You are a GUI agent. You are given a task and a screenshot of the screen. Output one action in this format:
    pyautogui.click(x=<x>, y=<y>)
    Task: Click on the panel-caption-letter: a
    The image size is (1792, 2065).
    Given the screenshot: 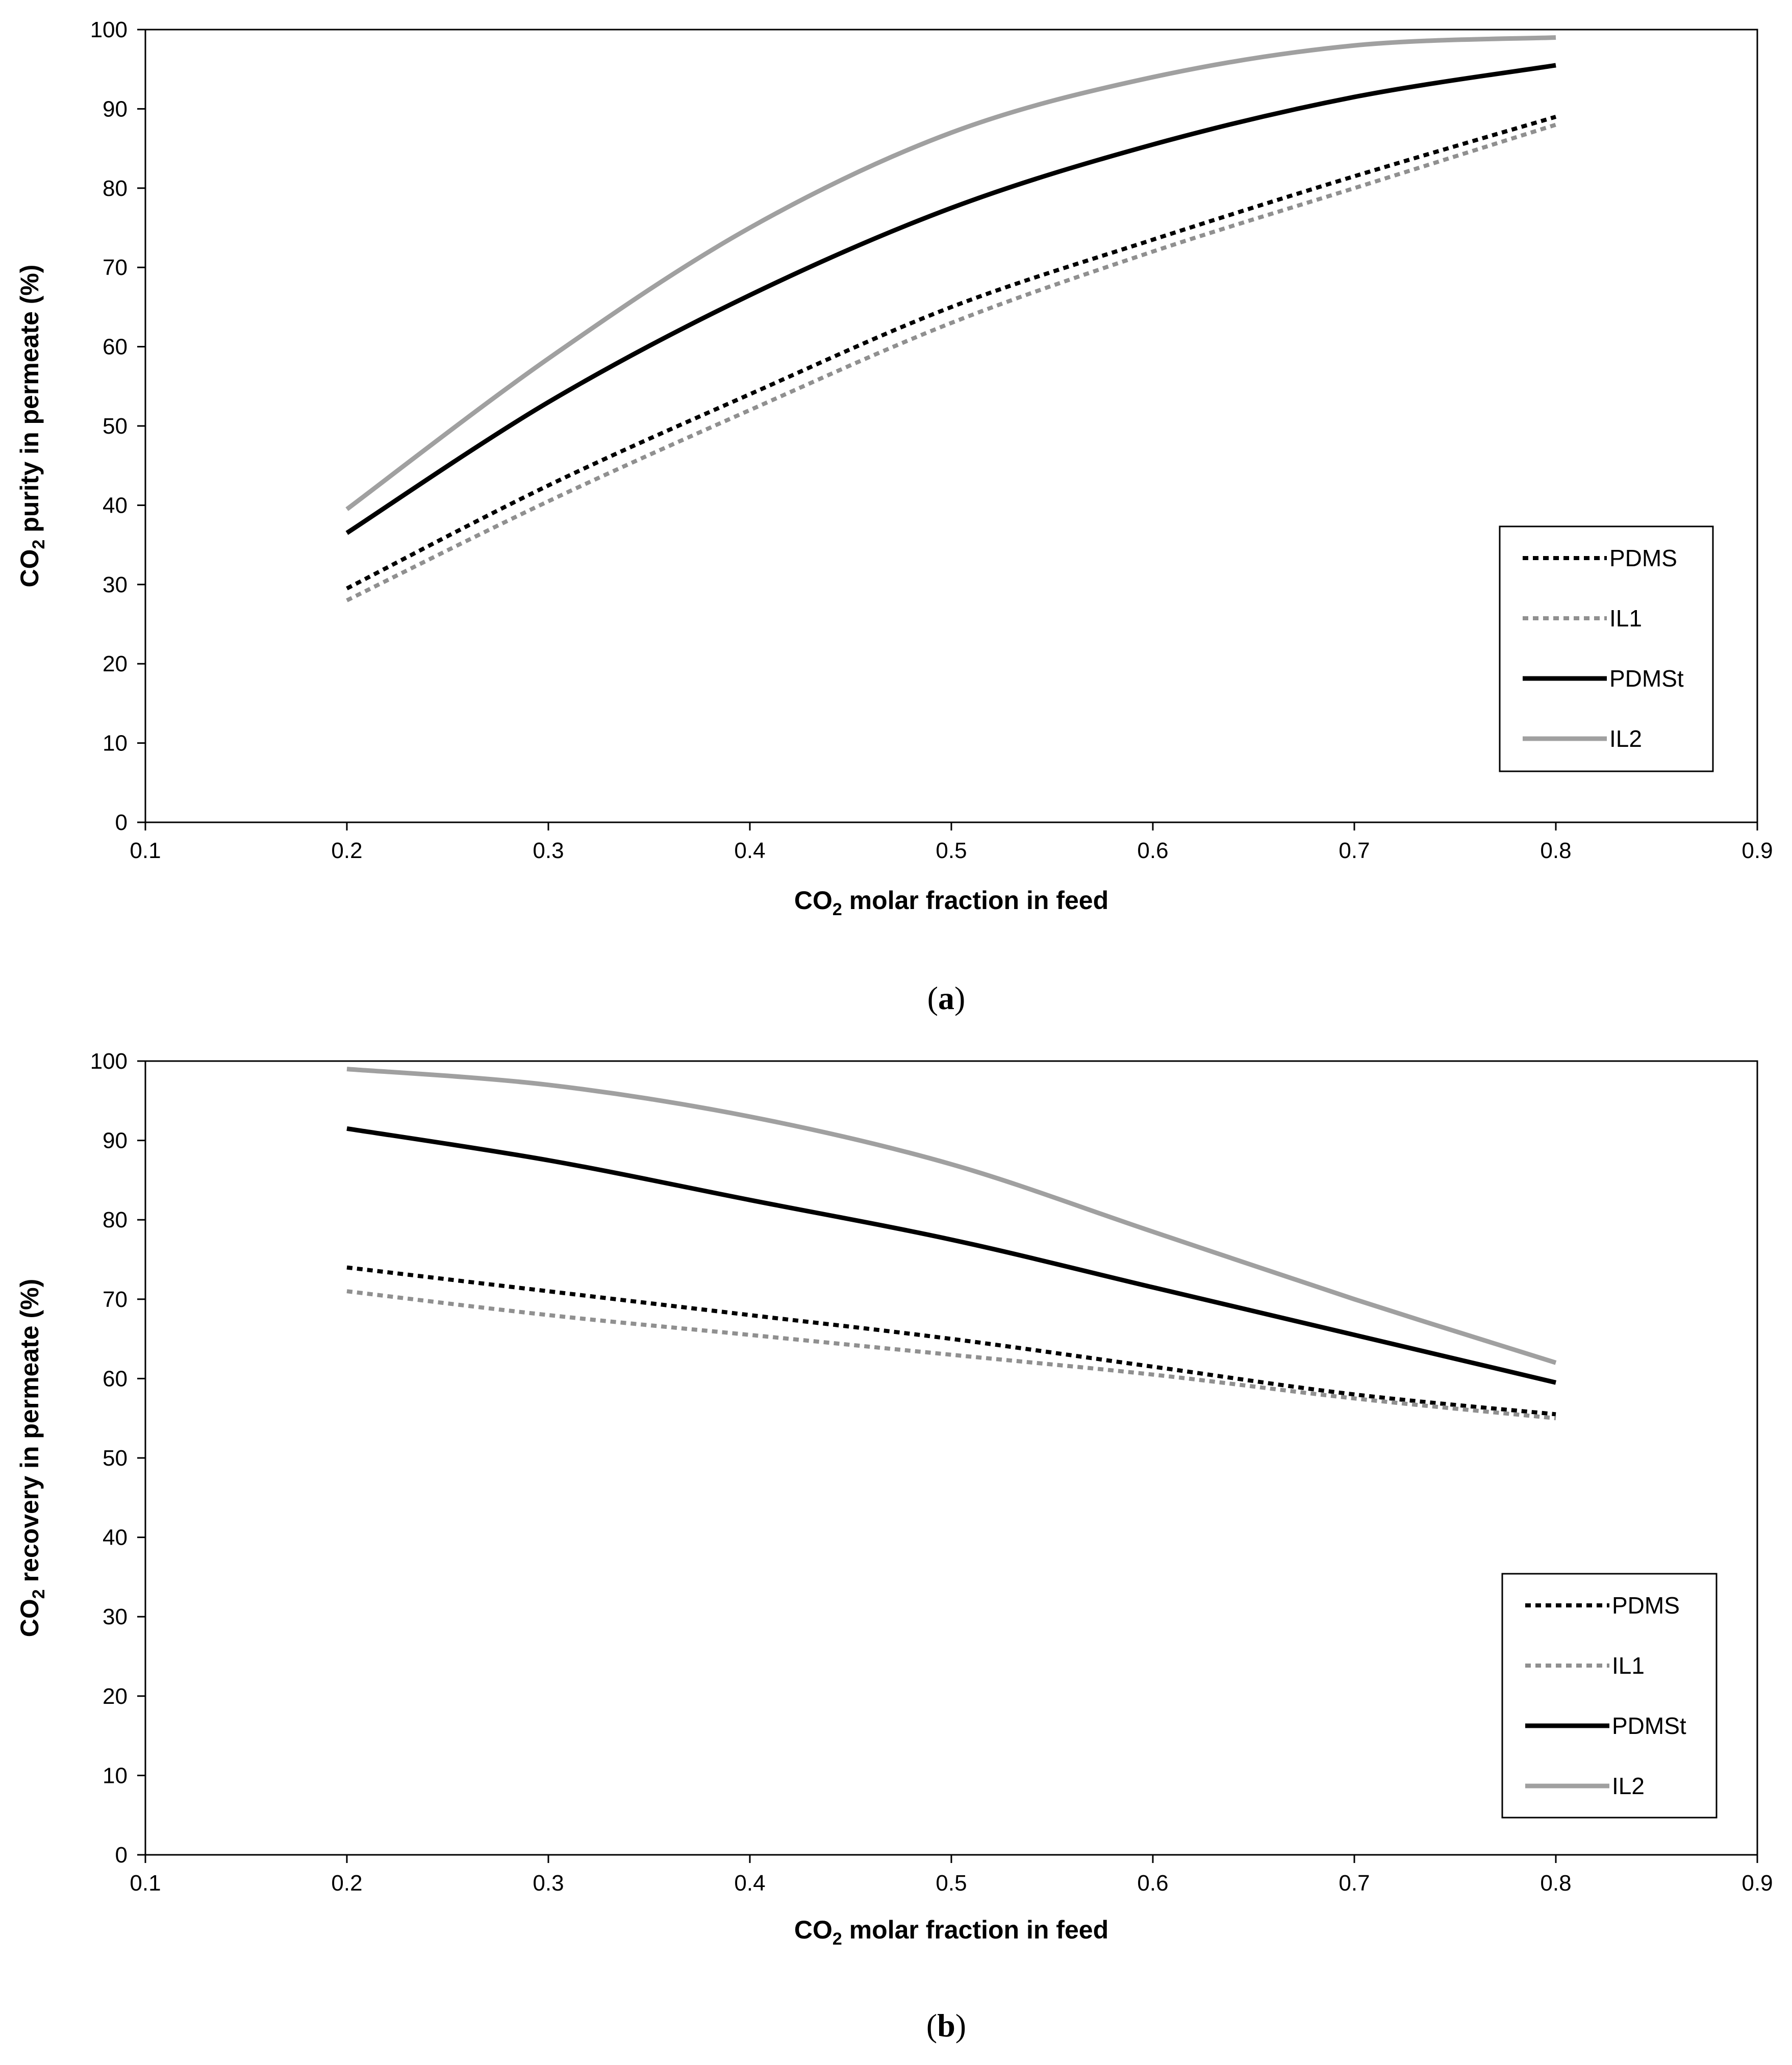 What is the action you would take?
    pyautogui.click(x=946, y=998)
    